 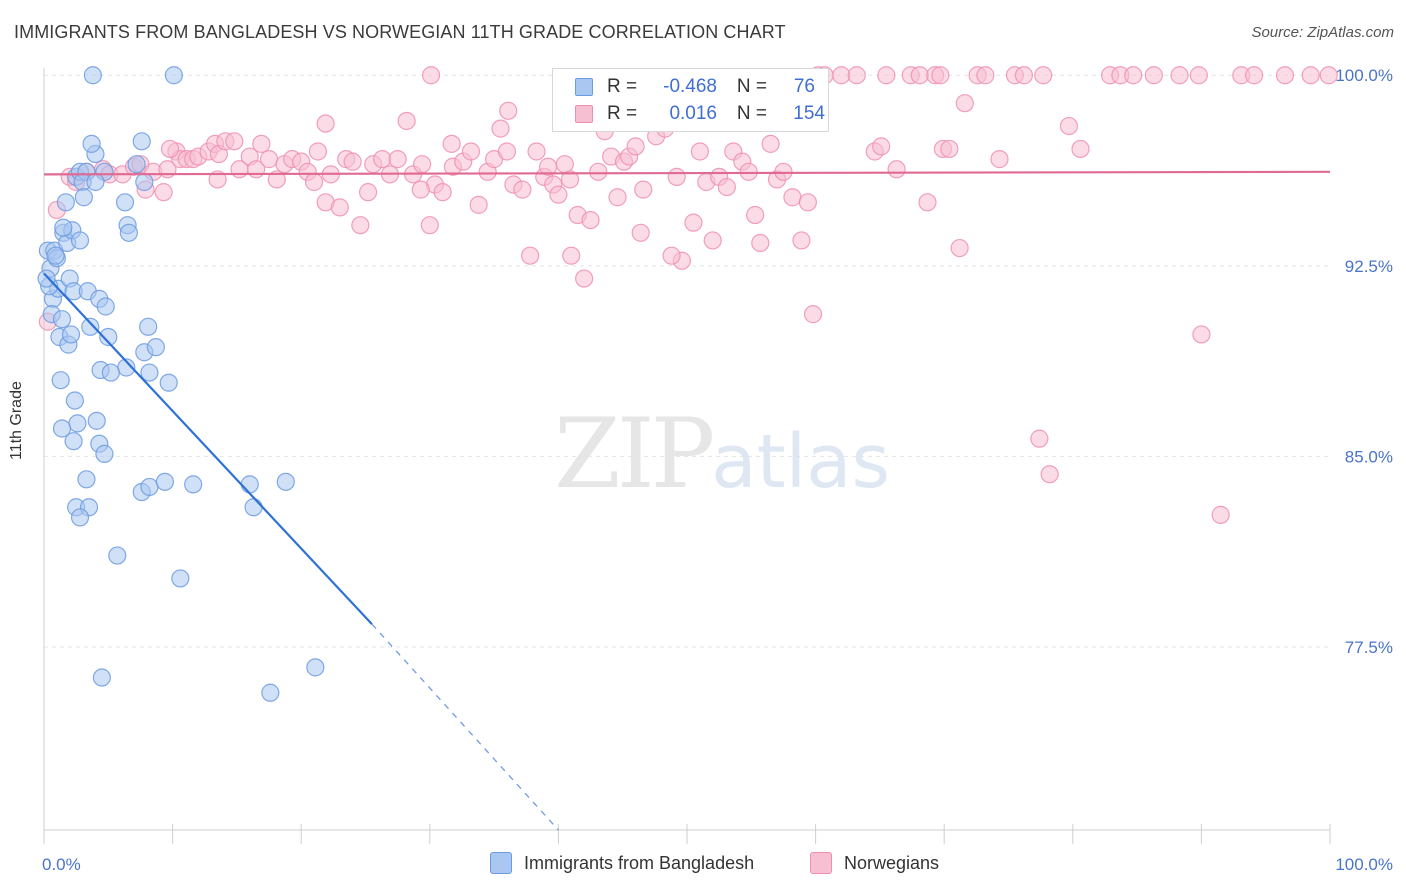 I want to click on legend-n-label: N =, so click(x=751, y=86).